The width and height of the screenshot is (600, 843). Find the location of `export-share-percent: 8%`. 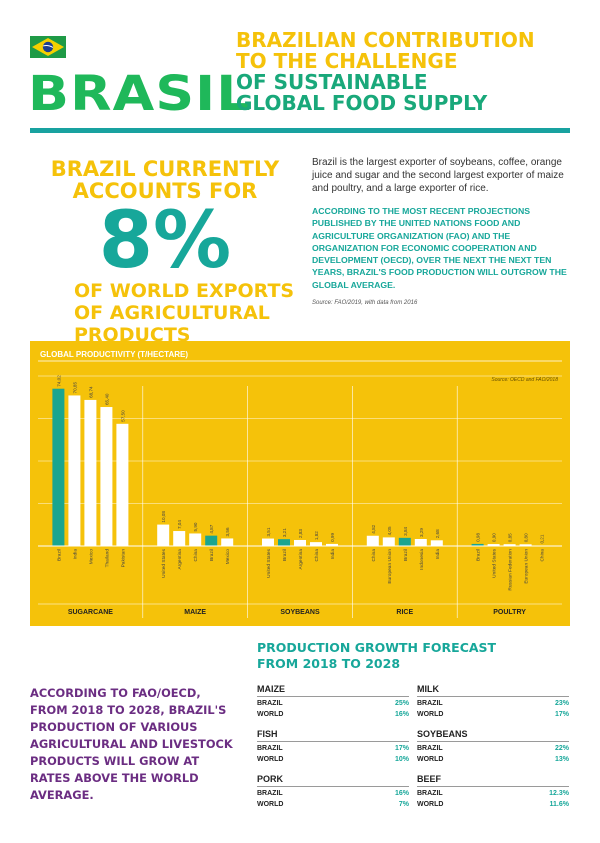

export-share-percent: 8% is located at coordinates (165, 241).